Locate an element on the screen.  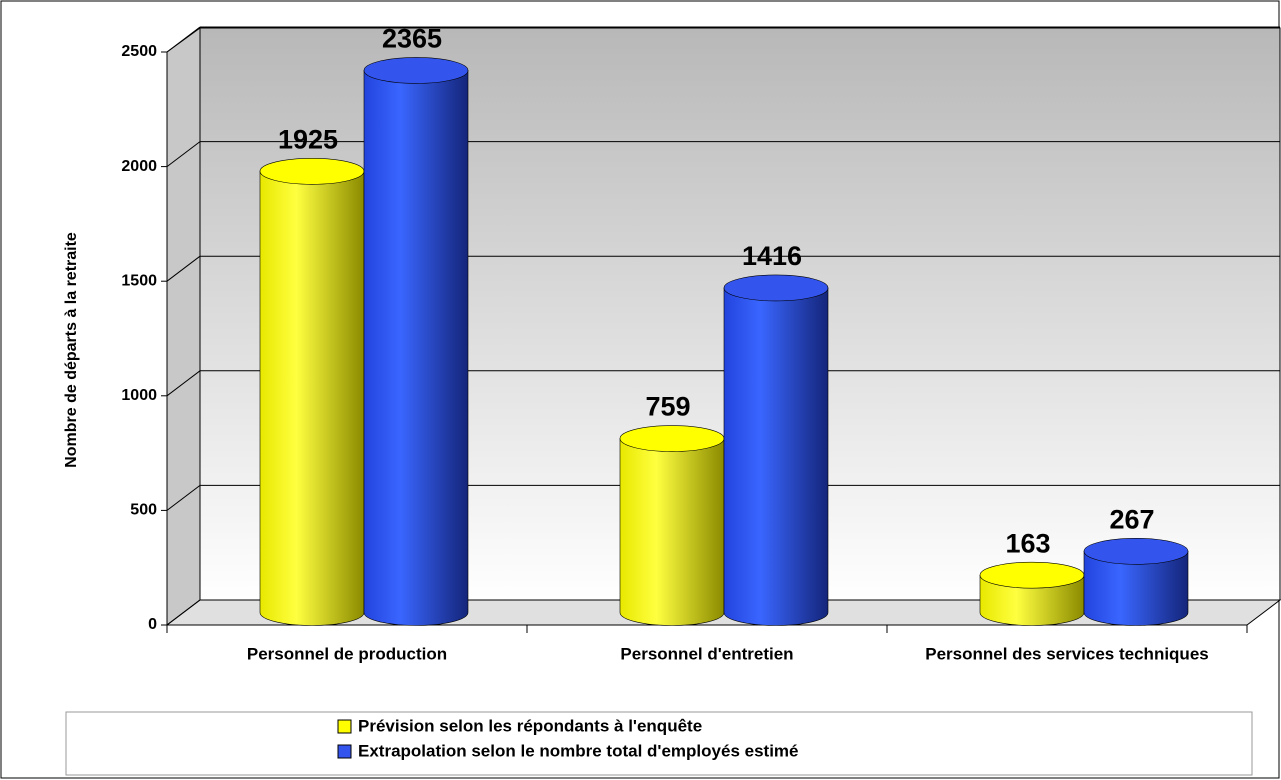
y-tick-label: 2500 is located at coordinates (139, 51).